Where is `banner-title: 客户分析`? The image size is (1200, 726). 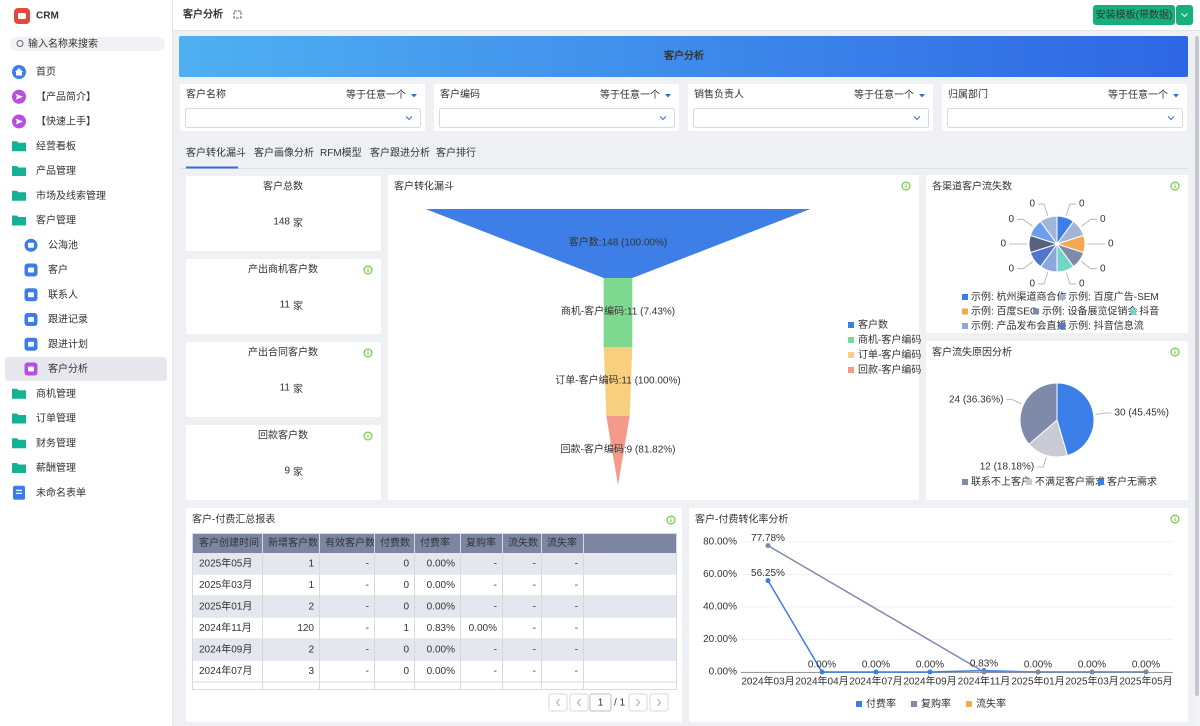
banner-title: 客户分析 is located at coordinates (683, 55).